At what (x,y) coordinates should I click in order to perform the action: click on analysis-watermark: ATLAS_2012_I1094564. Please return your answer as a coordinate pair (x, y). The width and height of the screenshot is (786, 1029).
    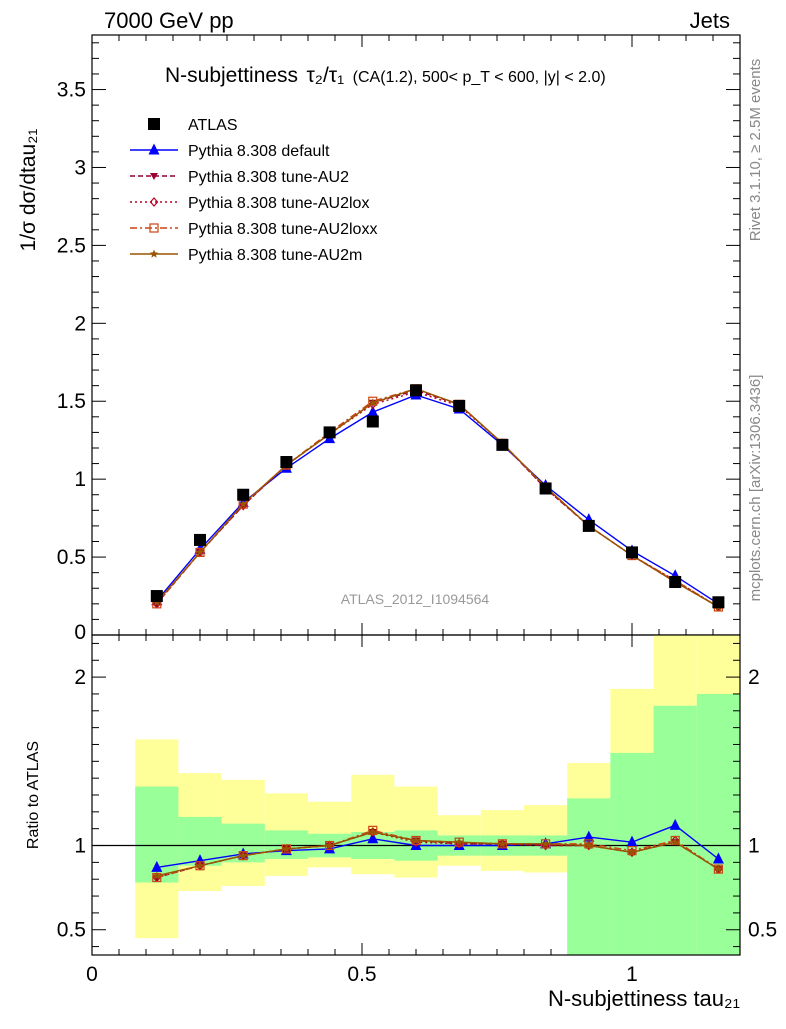
    Looking at the image, I should click on (415, 599).